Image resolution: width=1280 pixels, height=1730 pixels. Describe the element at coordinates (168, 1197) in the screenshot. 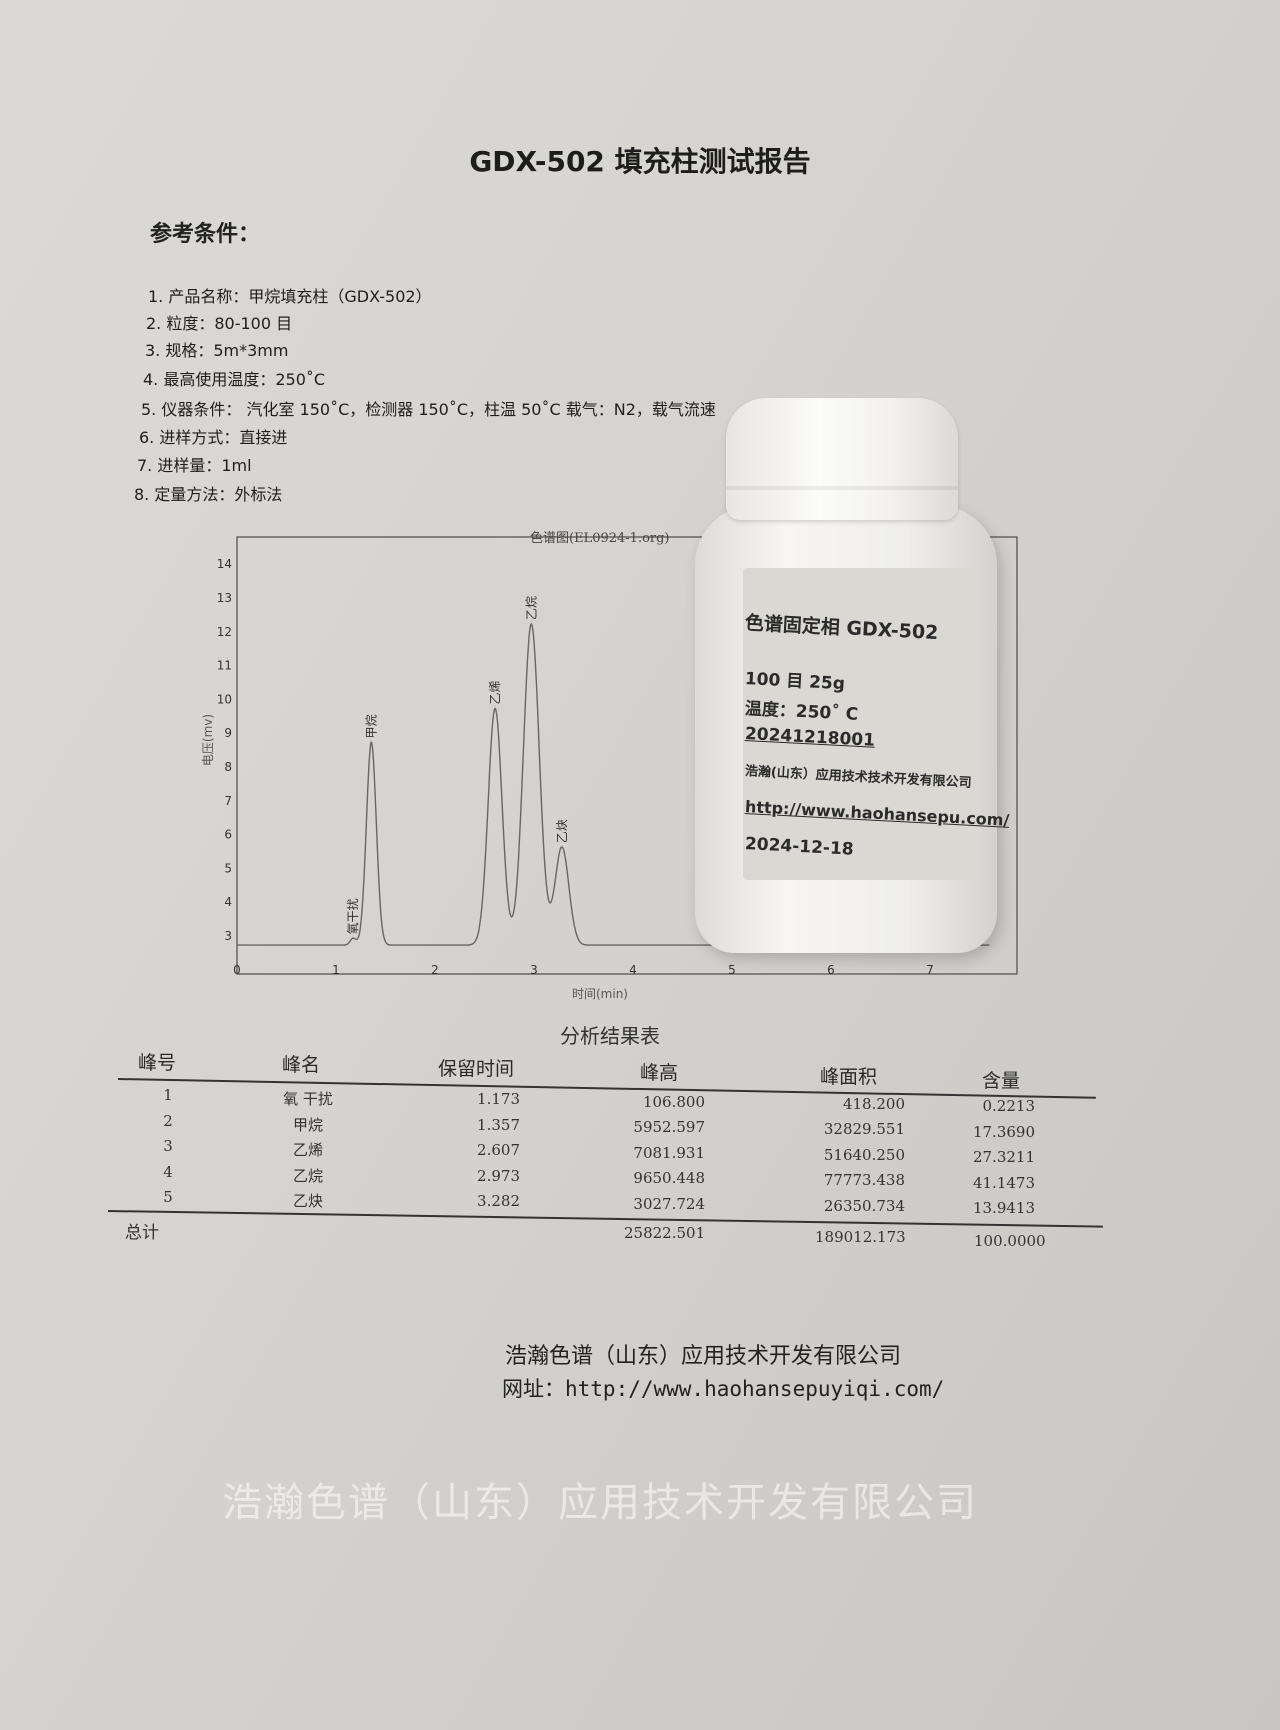

I see `cell-peak-no: 5` at that location.